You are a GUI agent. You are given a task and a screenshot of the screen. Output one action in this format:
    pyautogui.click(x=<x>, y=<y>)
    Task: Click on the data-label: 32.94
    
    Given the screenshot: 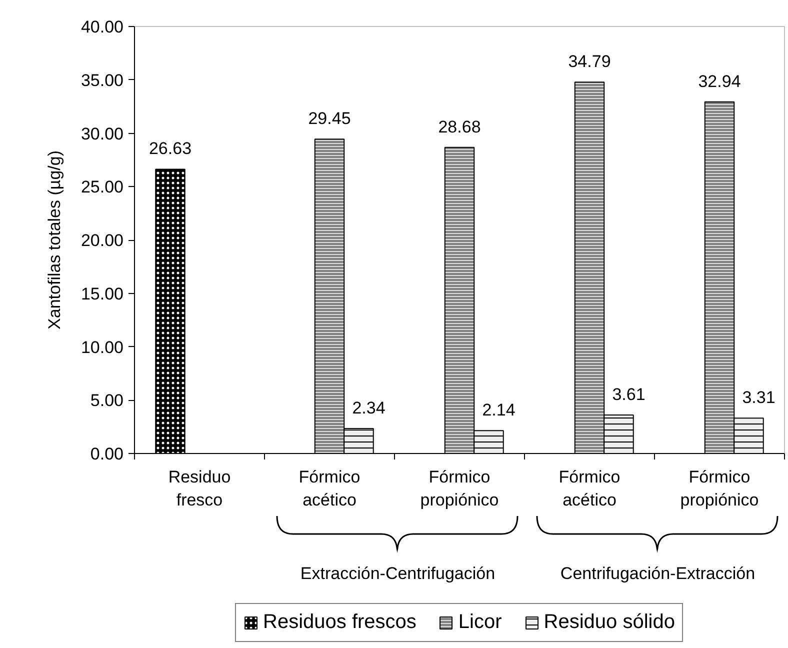 What is the action you would take?
    pyautogui.click(x=719, y=81)
    